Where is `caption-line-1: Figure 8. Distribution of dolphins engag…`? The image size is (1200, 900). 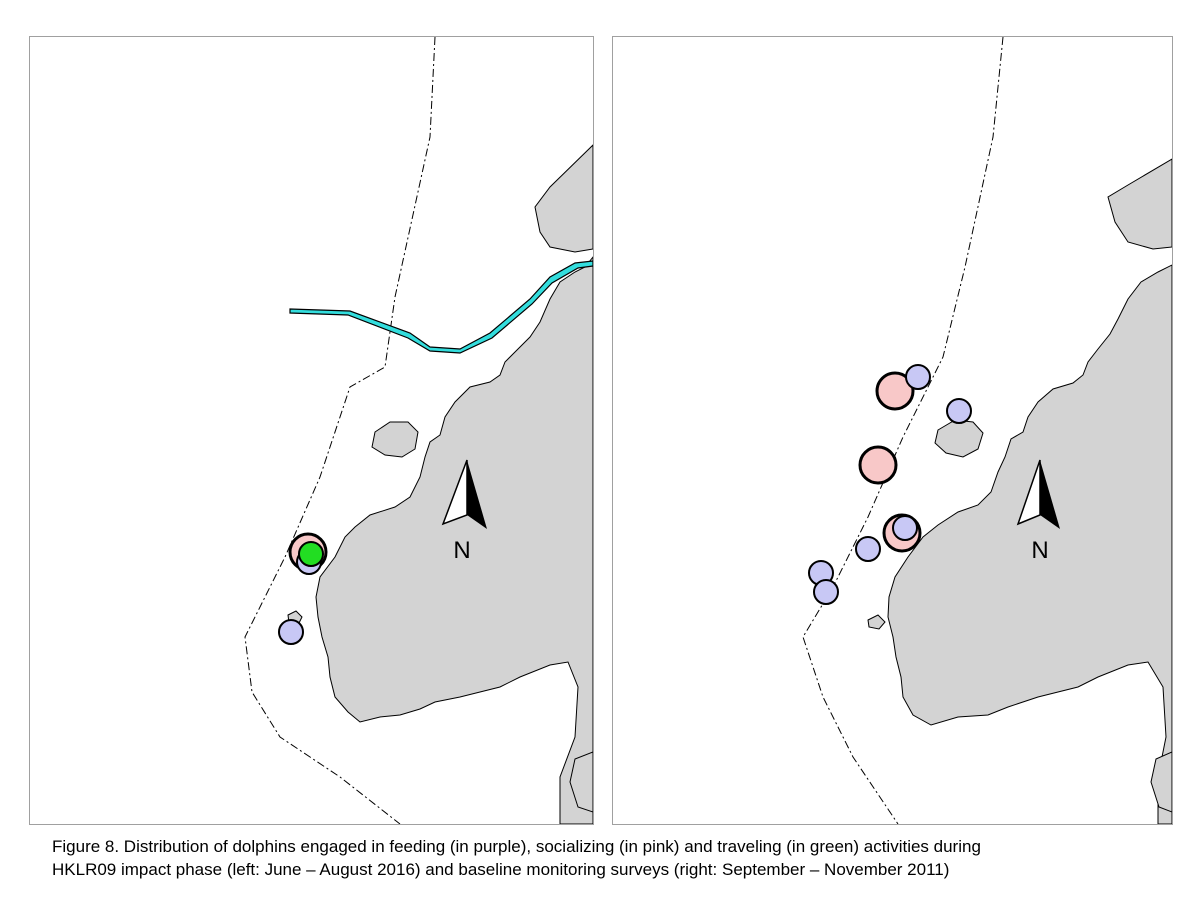
caption-line-1: Figure 8. Distribution of dolphins engag… is located at coordinates (516, 846).